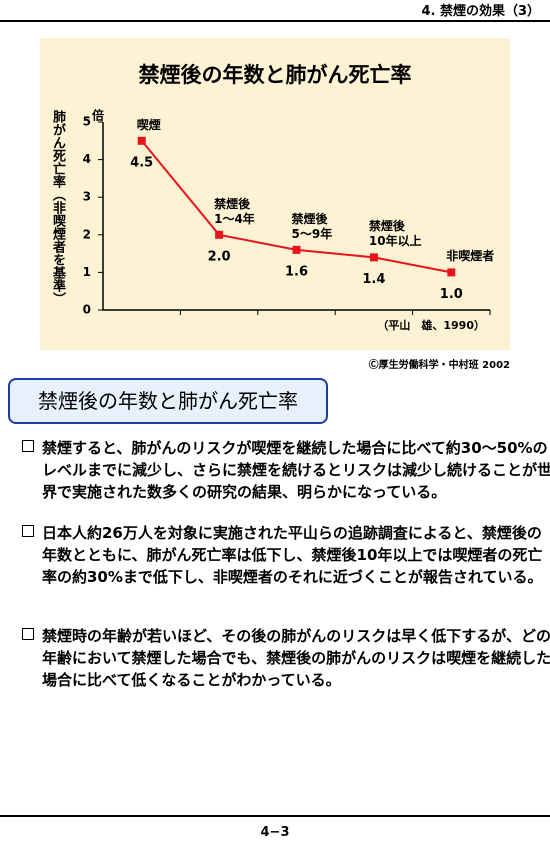  What do you see at coordinates (275, 75) in the screenshot?
I see `chart-title: 禁煙後の年数と肺がん死亡率` at bounding box center [275, 75].